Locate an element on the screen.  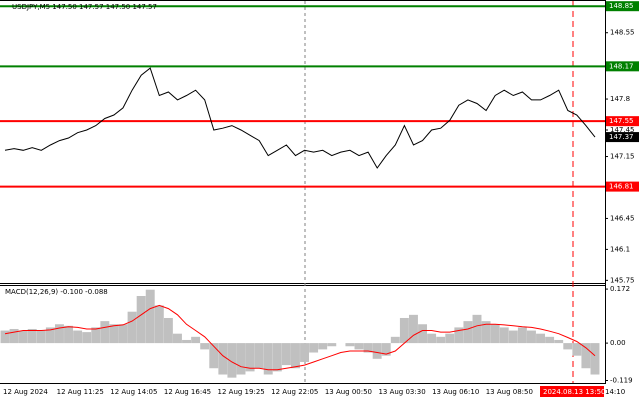
level-label: 146.81 is located at coordinates (621, 187).